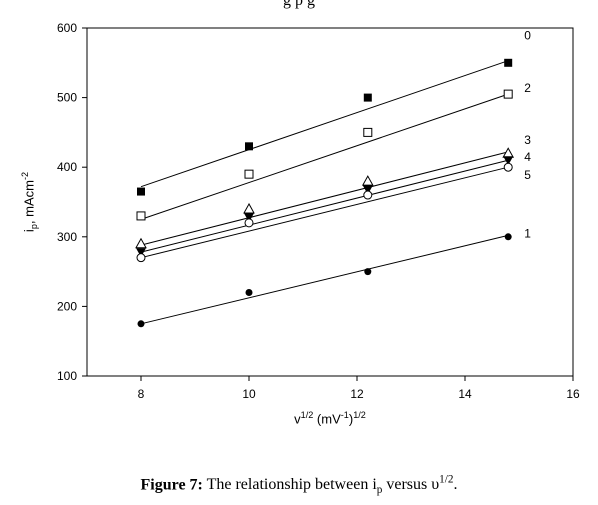 The height and width of the screenshot is (505, 598). Describe the element at coordinates (67, 167) in the screenshot. I see `y-tick-label-3: 400` at that location.